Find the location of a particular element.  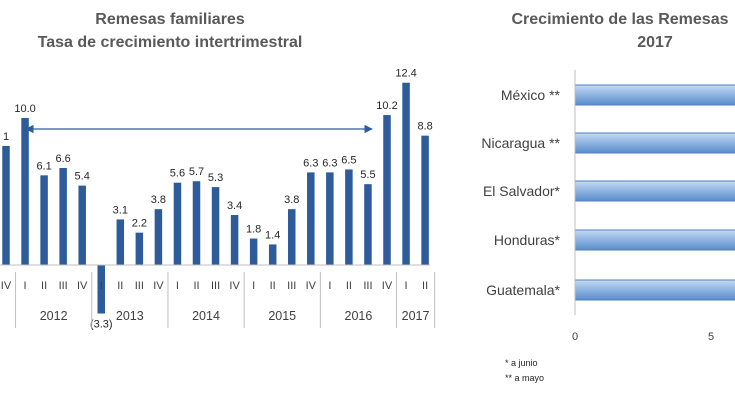

bar-value-label-9: 5.6 is located at coordinates (177, 174).